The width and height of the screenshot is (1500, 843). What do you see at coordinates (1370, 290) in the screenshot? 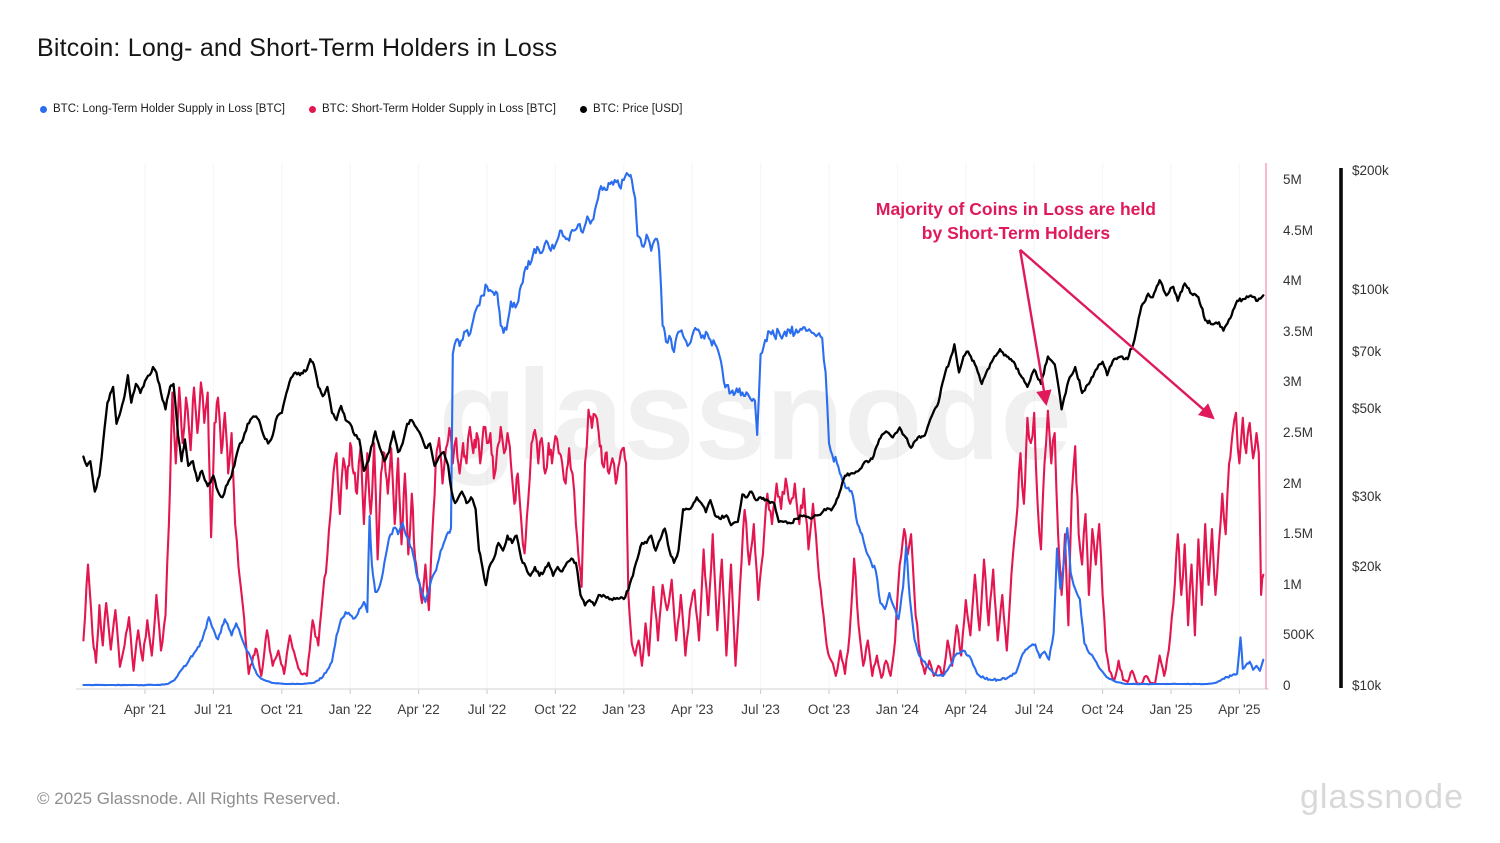
I see `price-axis-tick-label: $100k` at bounding box center [1370, 290].